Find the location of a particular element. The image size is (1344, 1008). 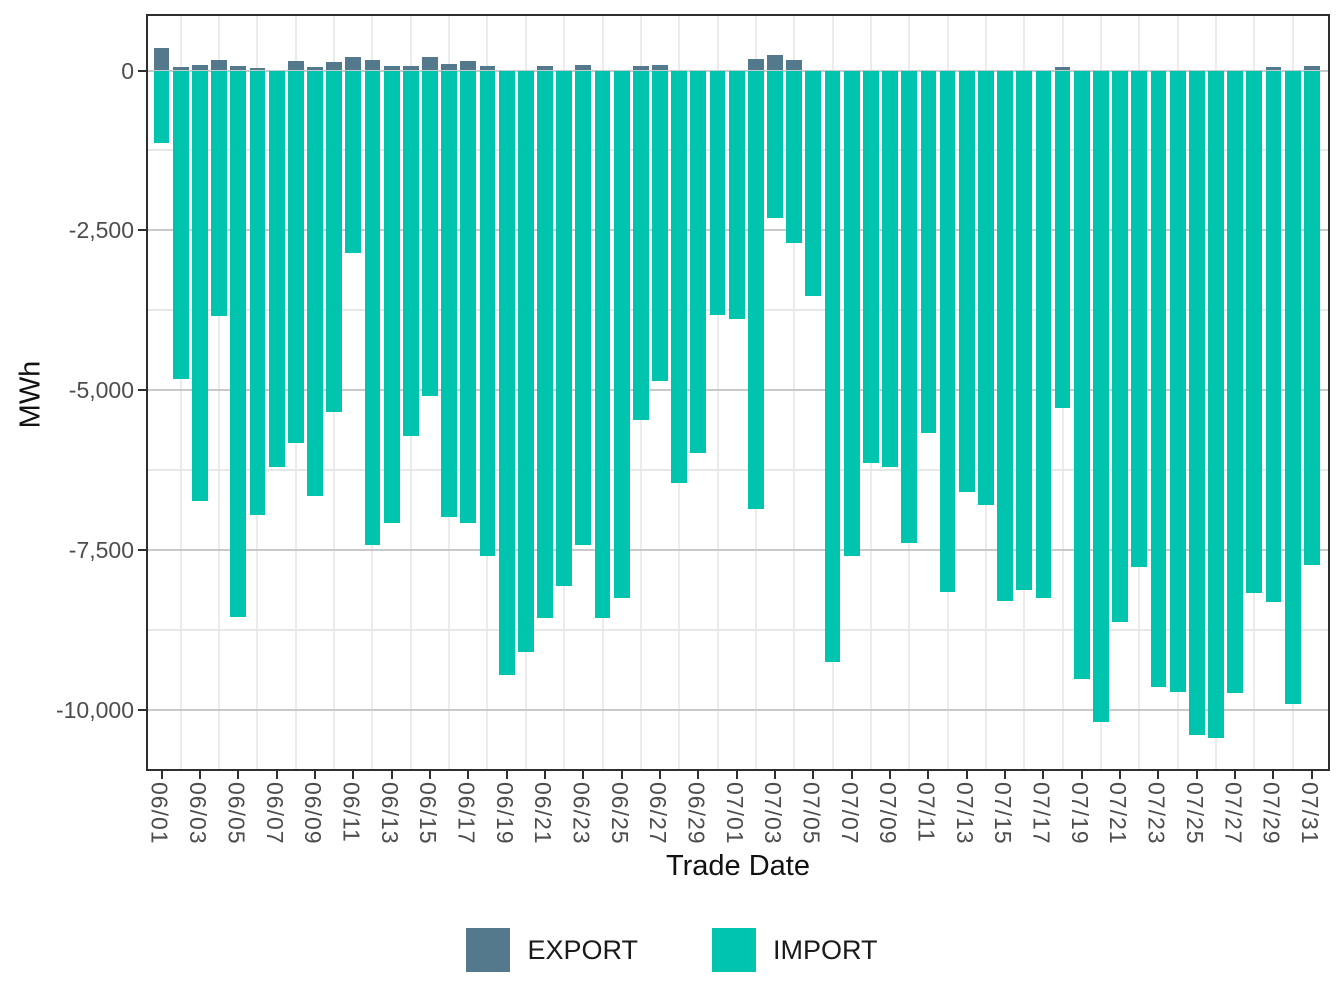

x-tick-label: 07/03 is located at coordinates (773, 813).